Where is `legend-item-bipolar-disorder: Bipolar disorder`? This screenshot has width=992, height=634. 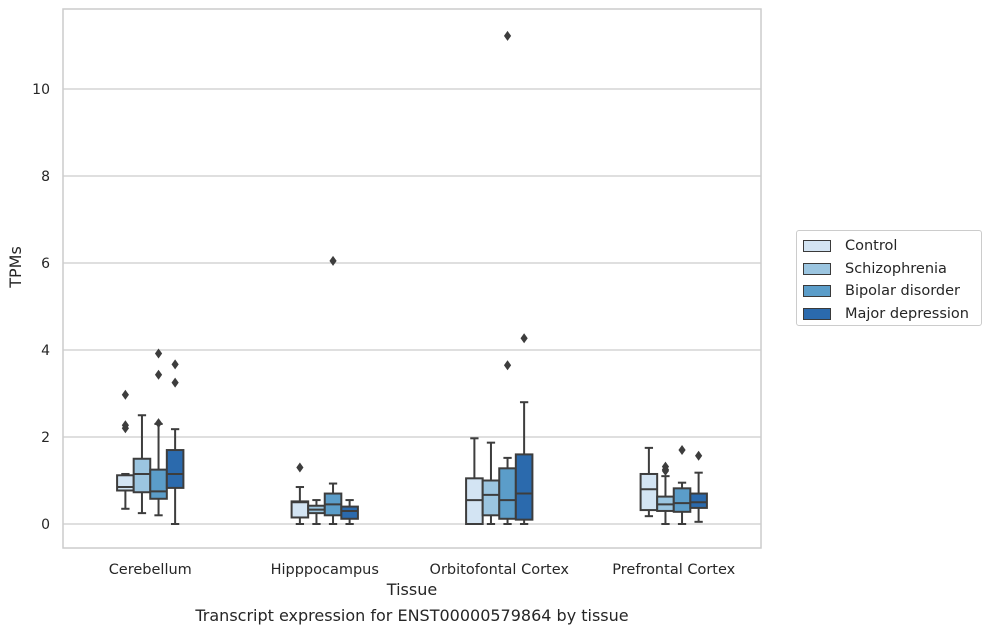
legend-item-bipolar-disorder: Bipolar disorder is located at coordinates (889, 291).